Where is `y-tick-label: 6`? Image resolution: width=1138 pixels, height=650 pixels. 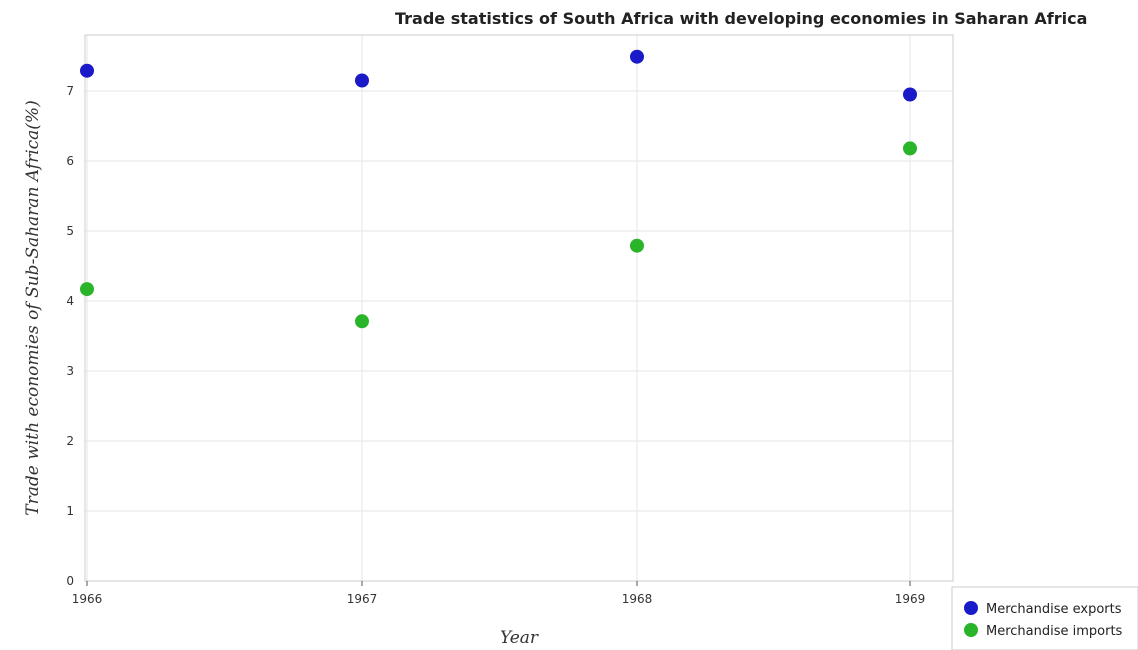
y-tick-label: 6 is located at coordinates (70, 161).